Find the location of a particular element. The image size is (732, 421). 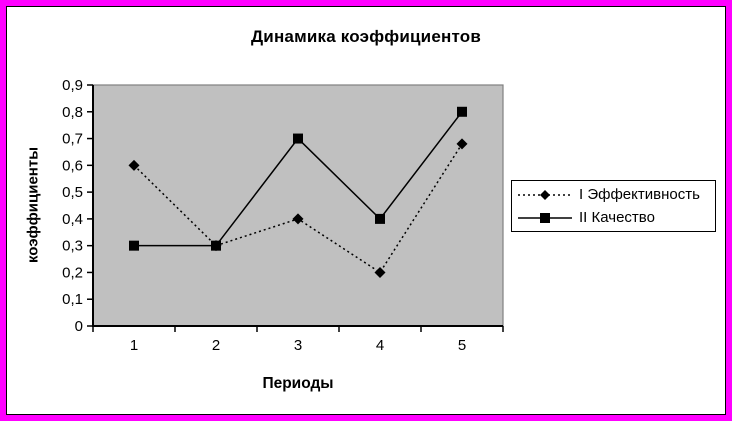

legend-item-effectiveness: I Эффективность is located at coordinates (614, 194).